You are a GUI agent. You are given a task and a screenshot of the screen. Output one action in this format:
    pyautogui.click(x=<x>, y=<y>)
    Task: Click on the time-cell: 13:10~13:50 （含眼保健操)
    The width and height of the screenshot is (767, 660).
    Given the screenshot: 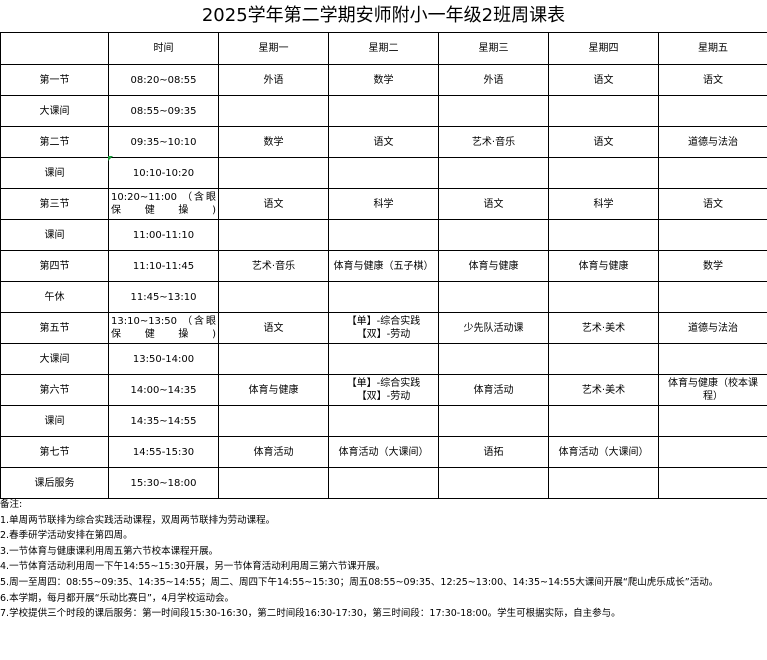 What is the action you would take?
    pyautogui.click(x=163, y=328)
    